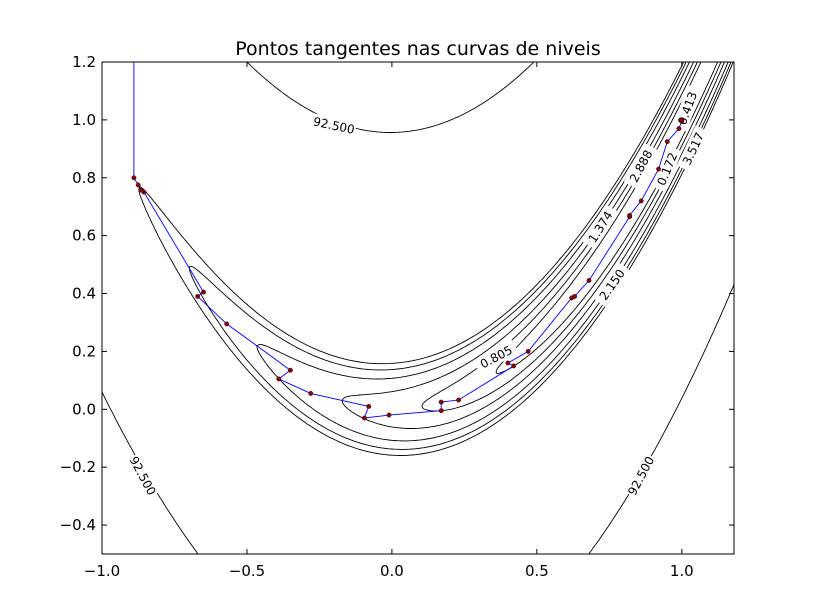  What do you see at coordinates (247, 571) in the screenshot?
I see `x-tick-label-1: −0.5` at bounding box center [247, 571].